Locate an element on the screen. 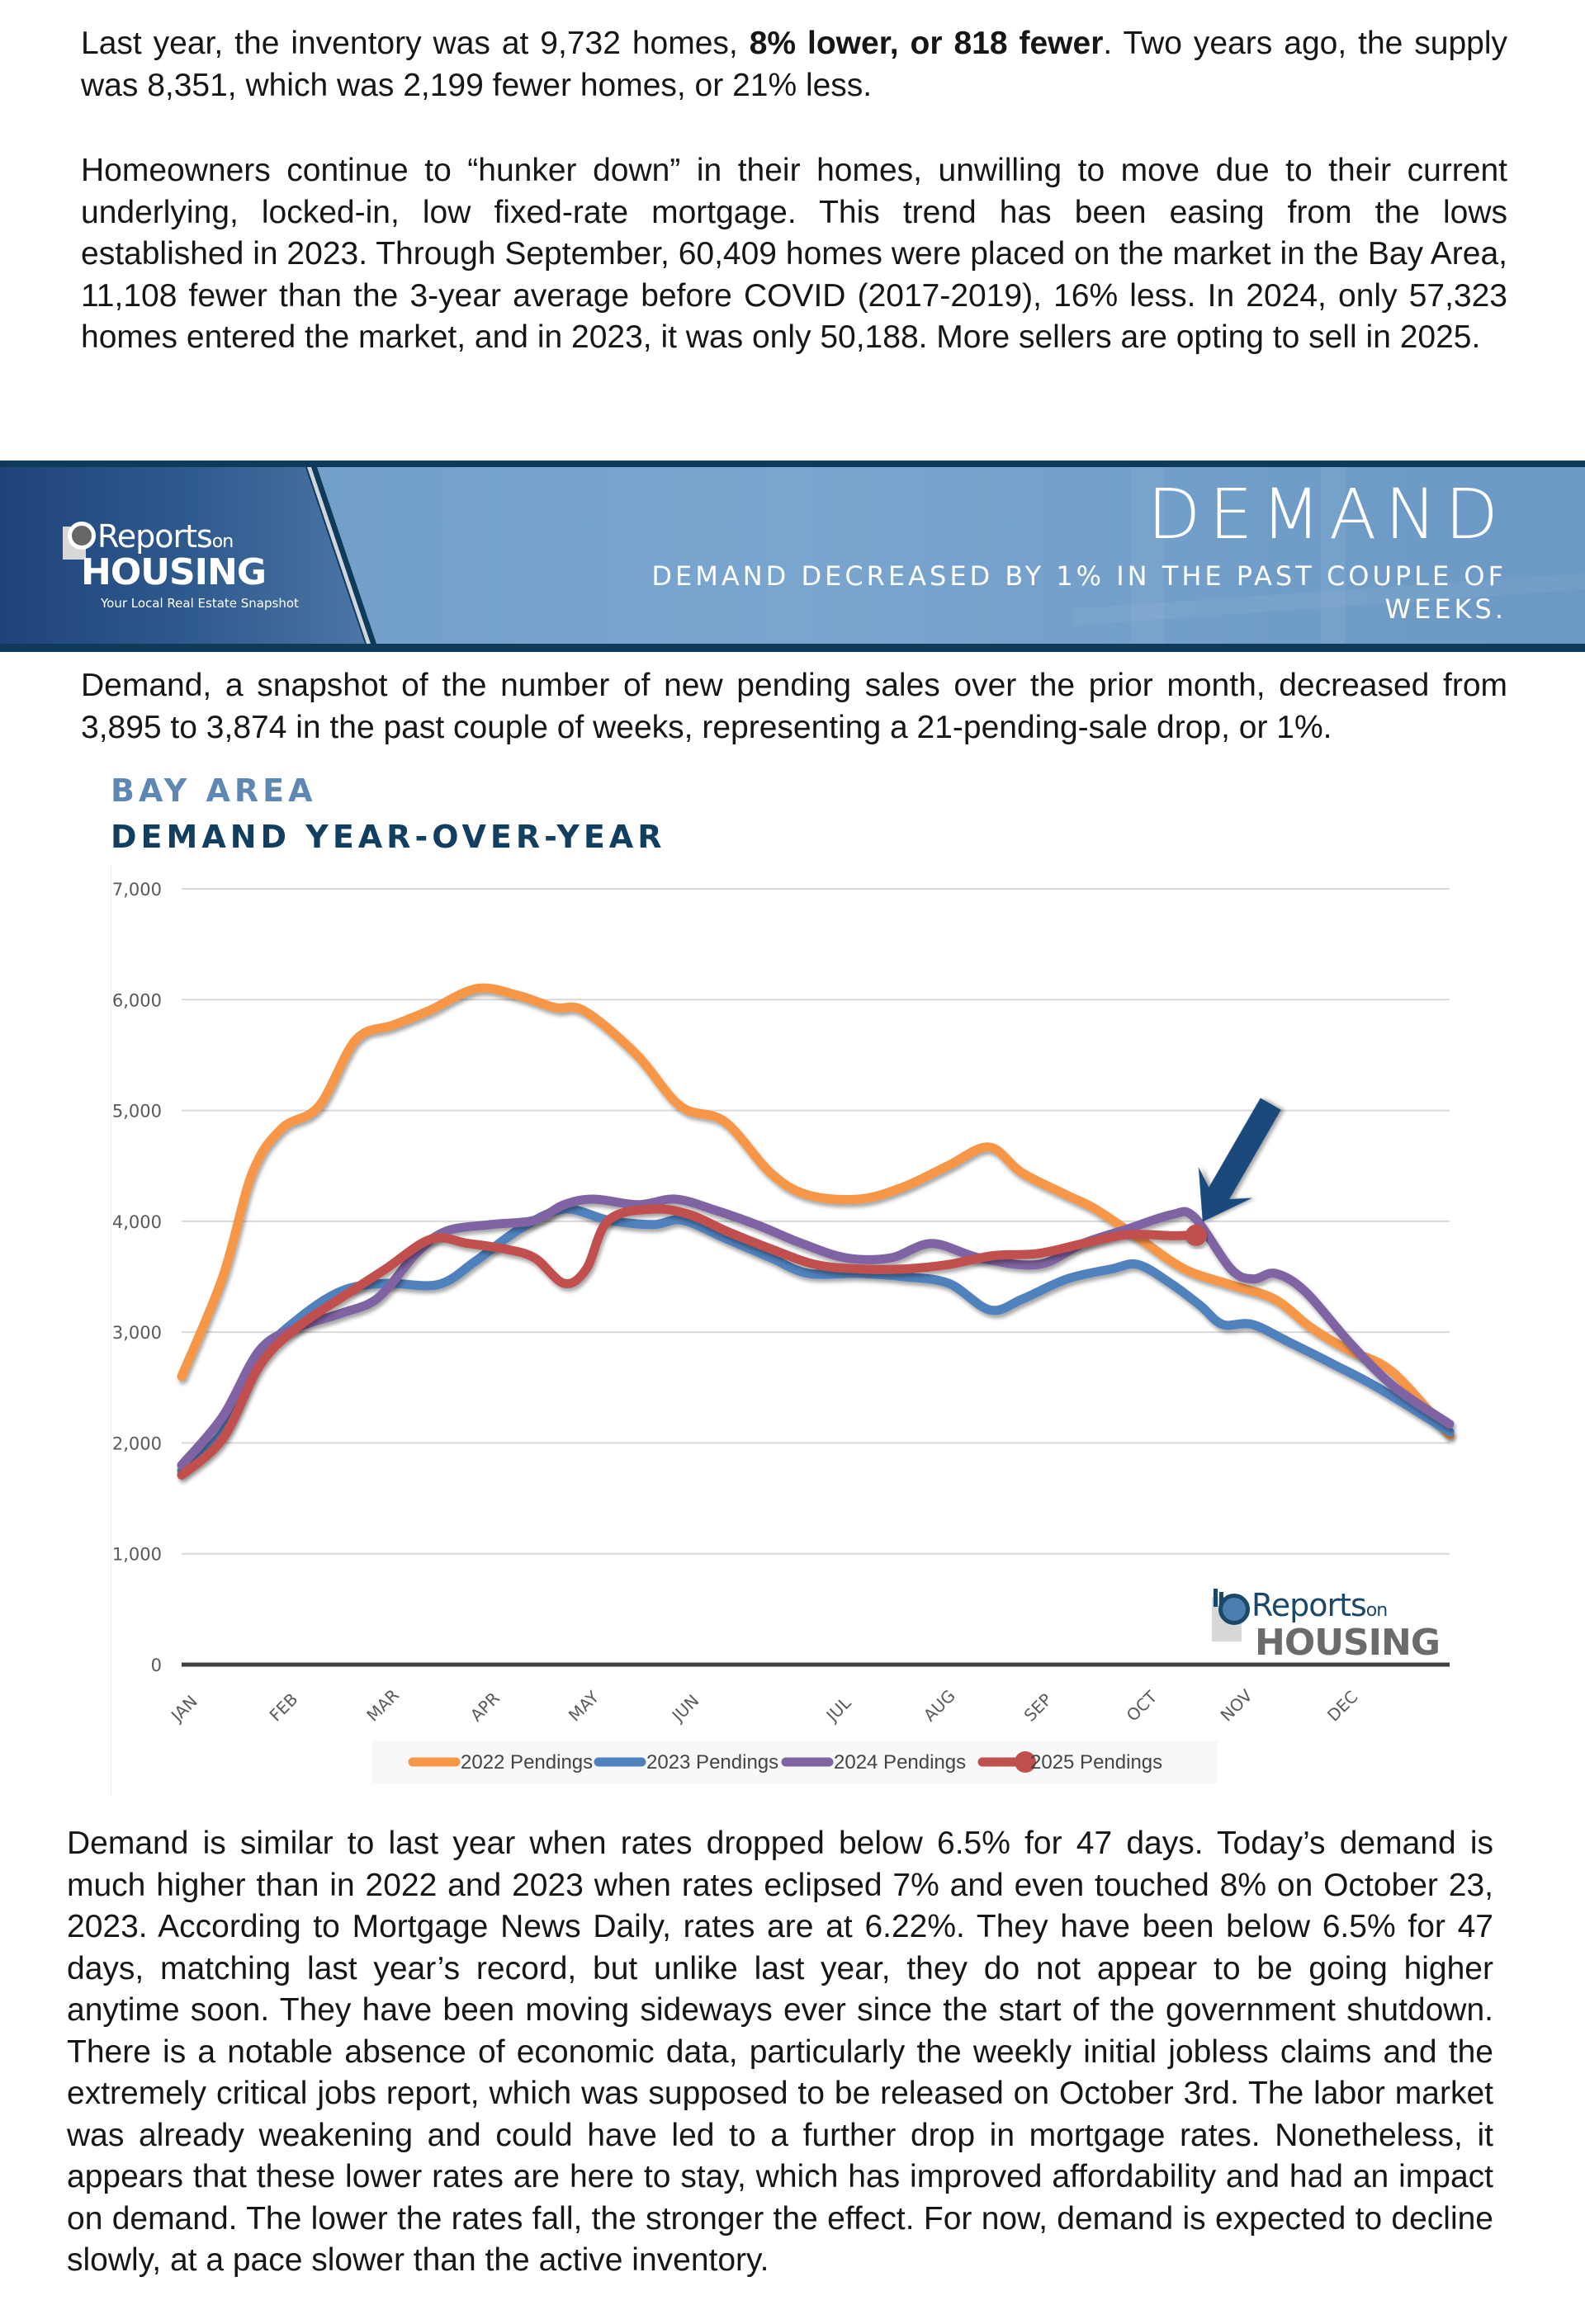  x-tick-label: MAY is located at coordinates (584, 1707).